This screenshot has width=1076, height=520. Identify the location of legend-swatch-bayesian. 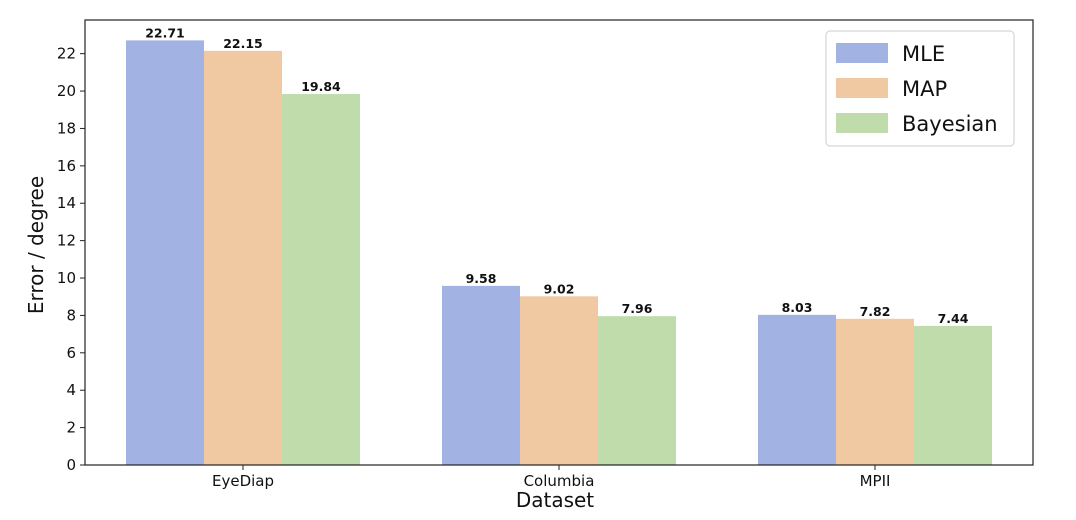
(862, 123).